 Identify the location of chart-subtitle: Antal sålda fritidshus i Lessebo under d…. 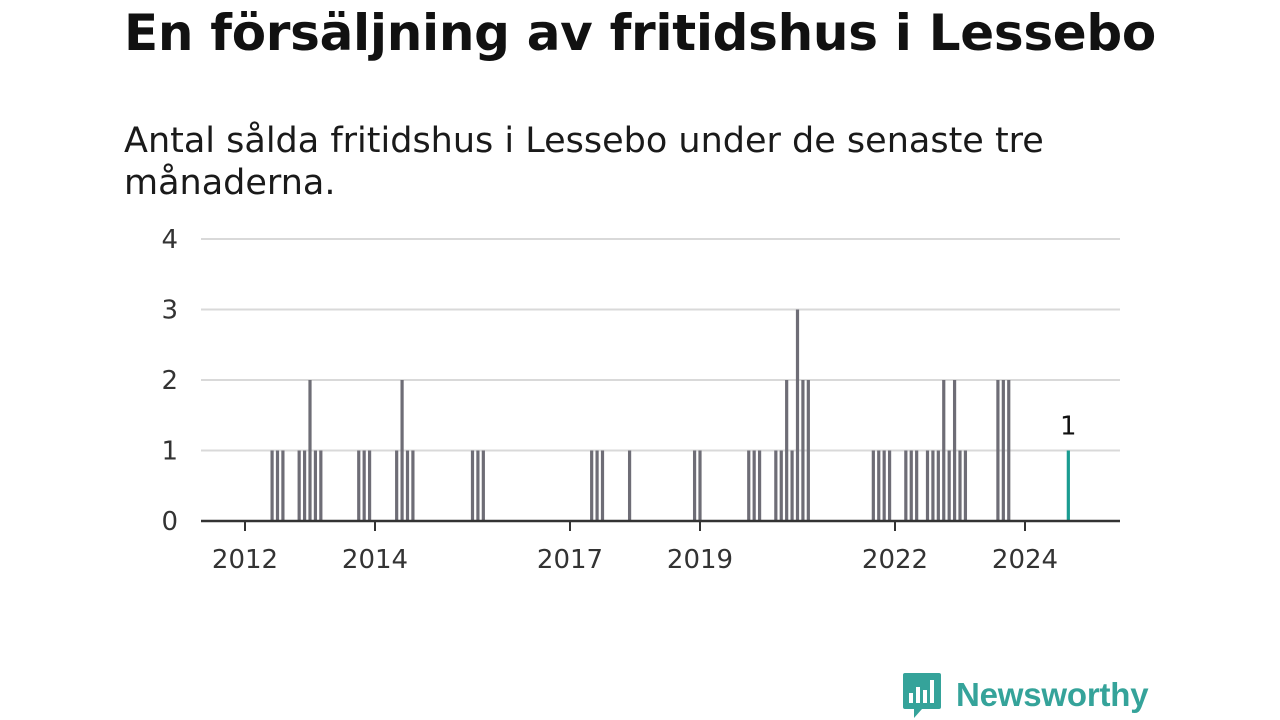
(584, 162).